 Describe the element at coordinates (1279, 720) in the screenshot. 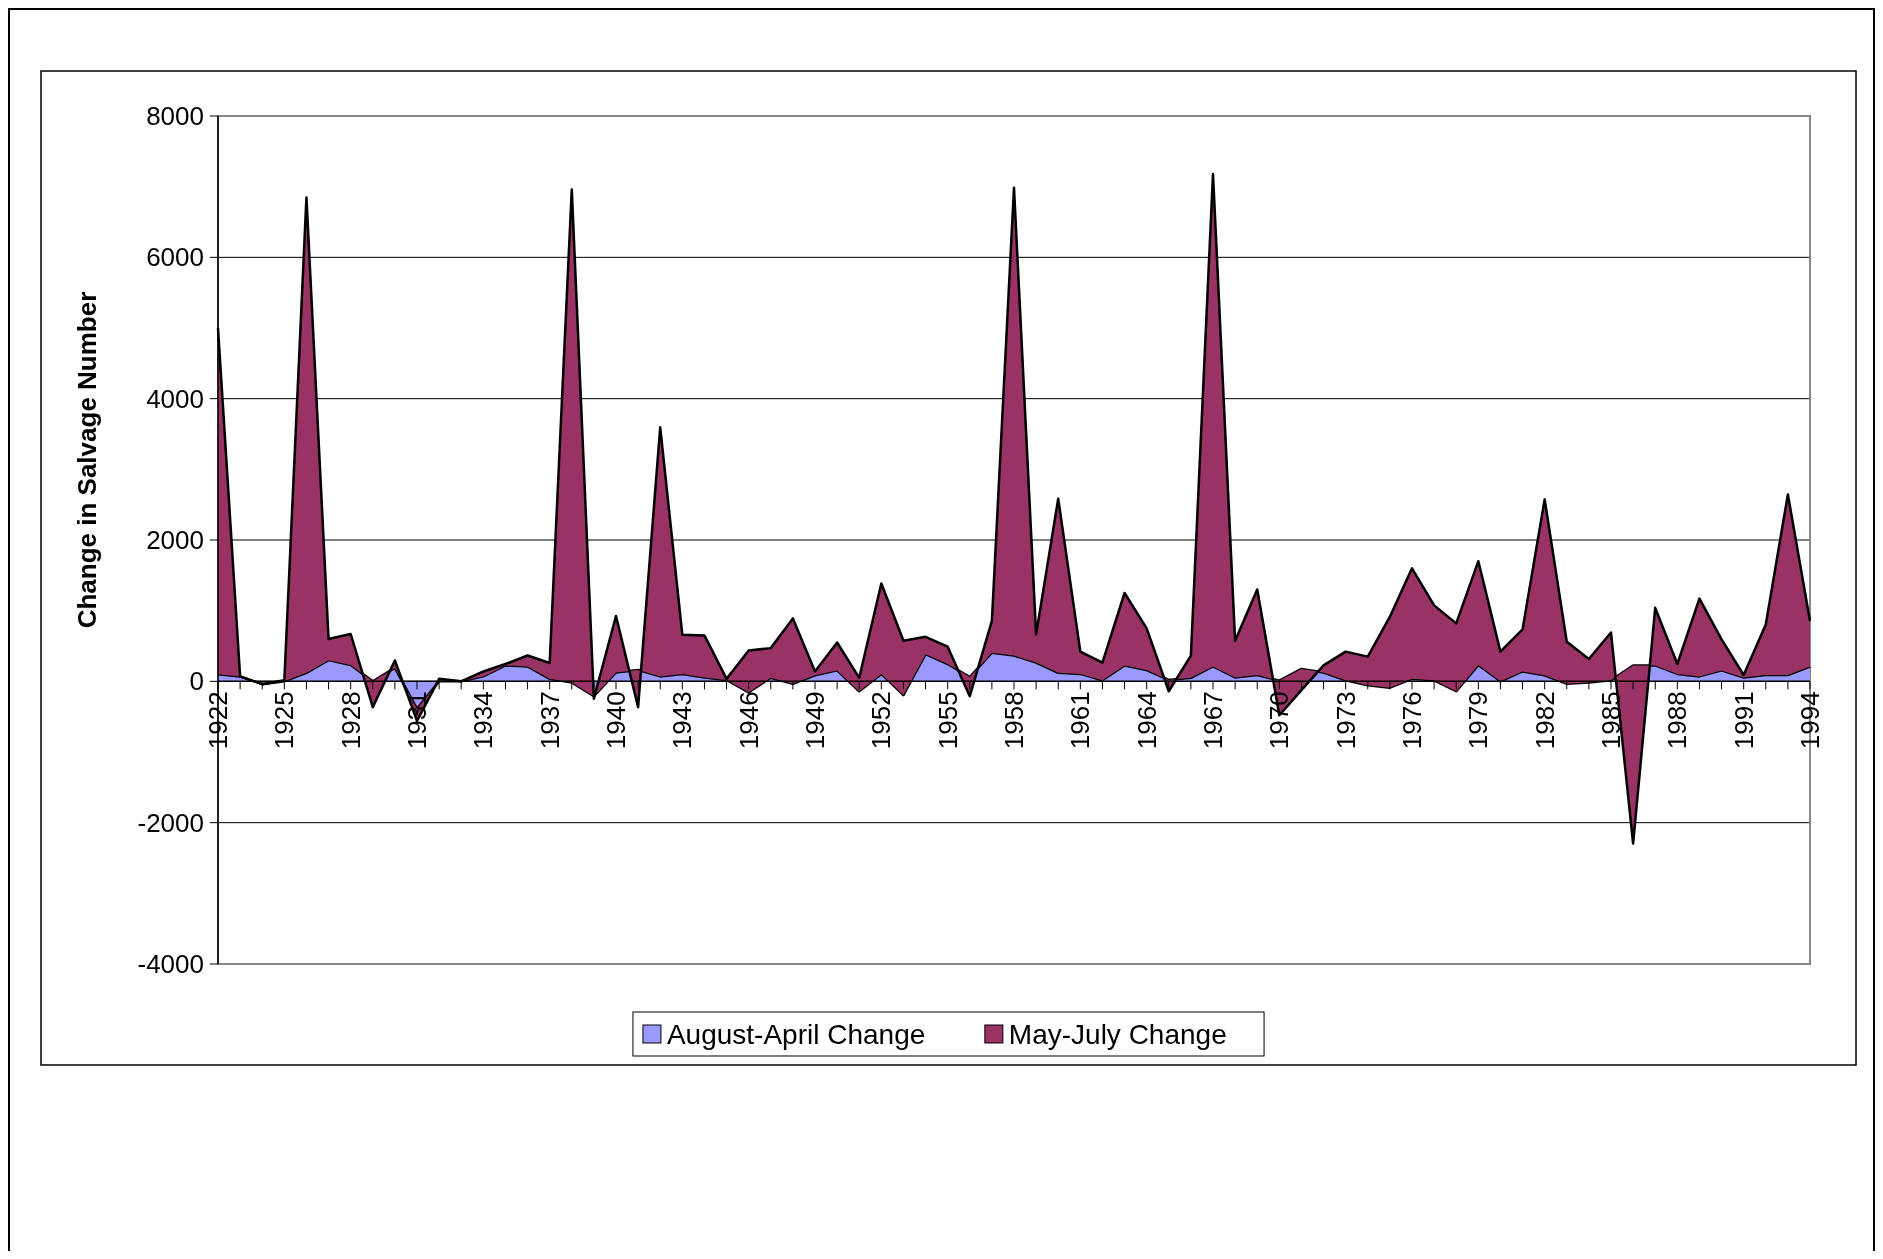

I see `x-tick-label: 1970` at that location.